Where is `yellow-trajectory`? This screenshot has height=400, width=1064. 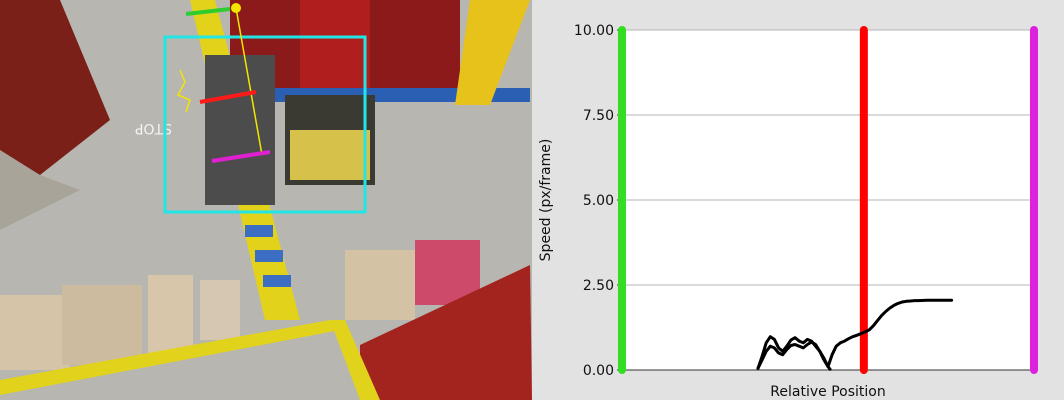
yellow-trajectory is located at coordinates (249, 81).